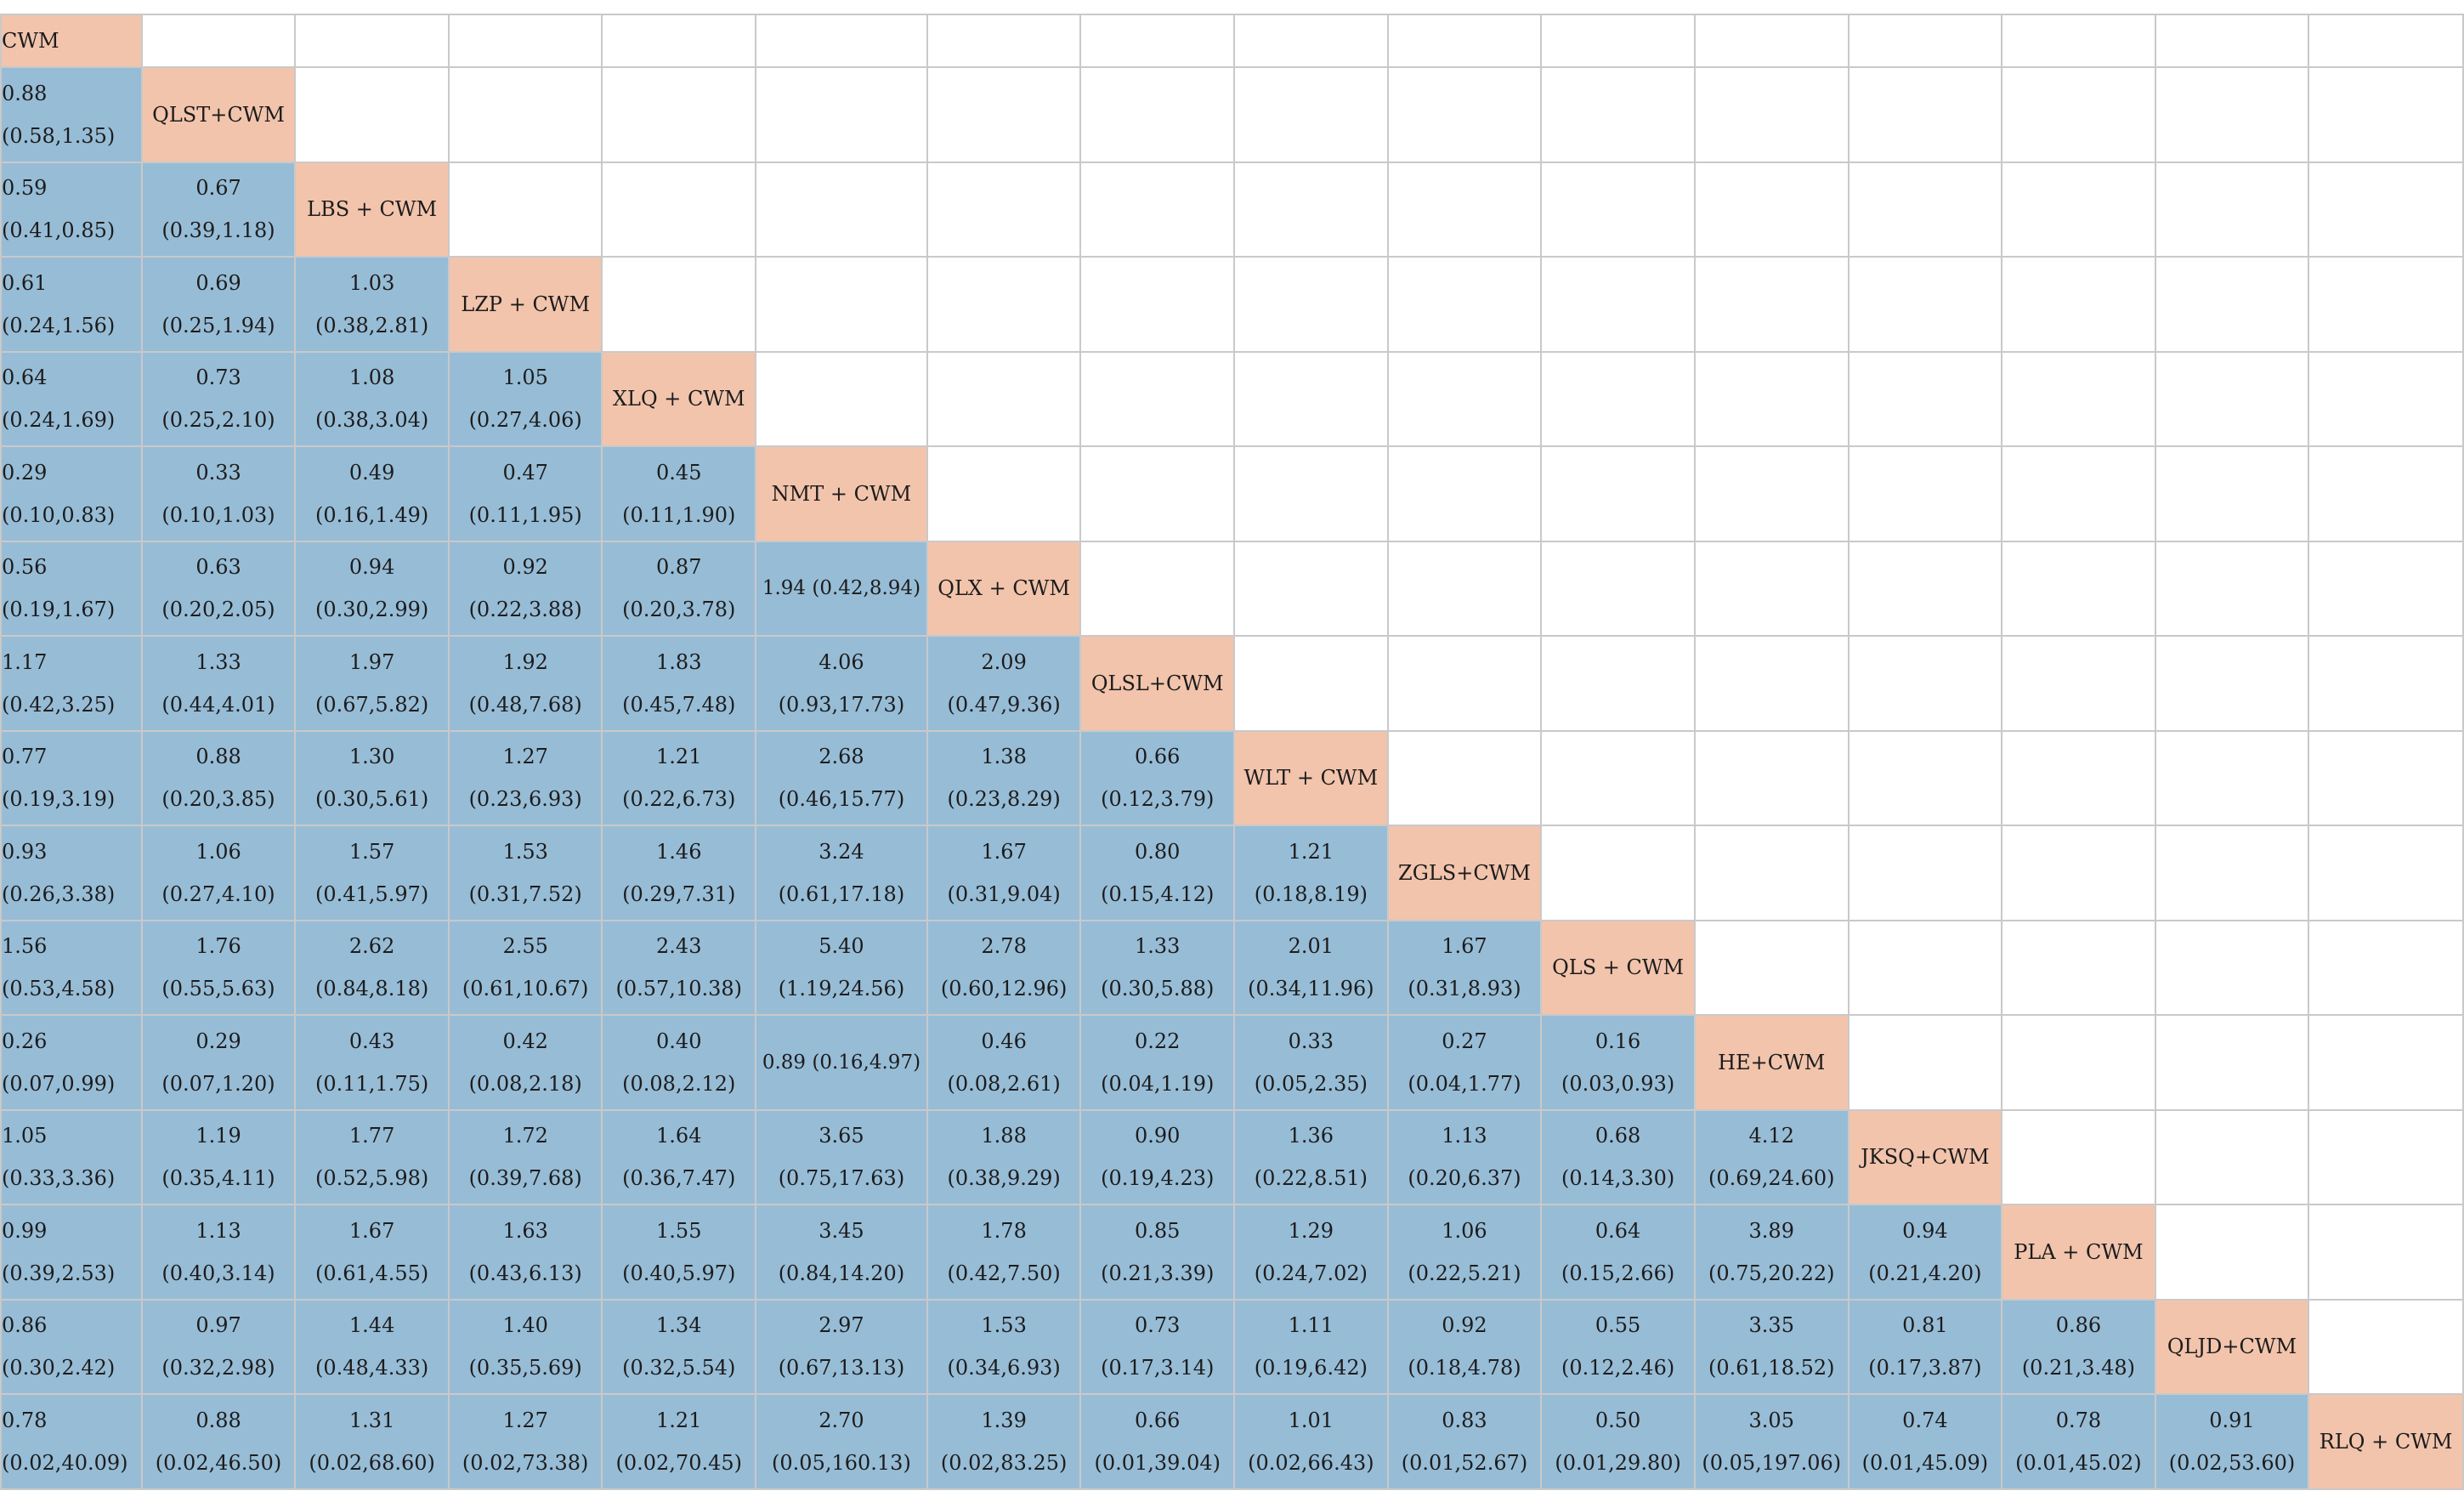 The image size is (2464, 1502). I want to click on confidence-interval: (0.23,8.29), so click(1004, 799).